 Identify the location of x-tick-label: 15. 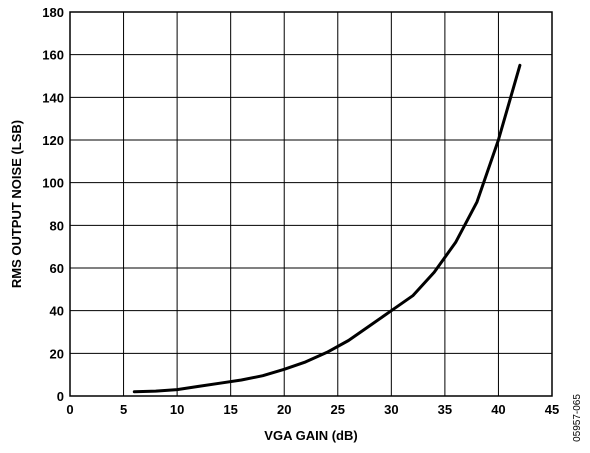
(230, 409).